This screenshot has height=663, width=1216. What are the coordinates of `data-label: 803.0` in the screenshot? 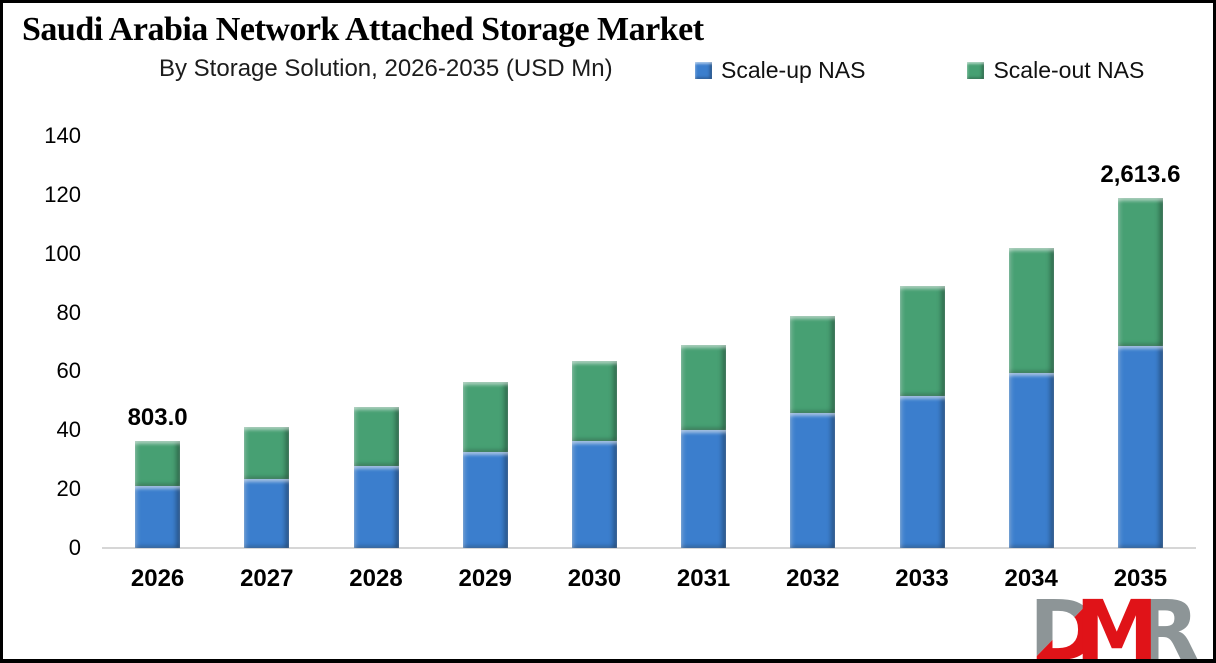 It's located at (157, 417).